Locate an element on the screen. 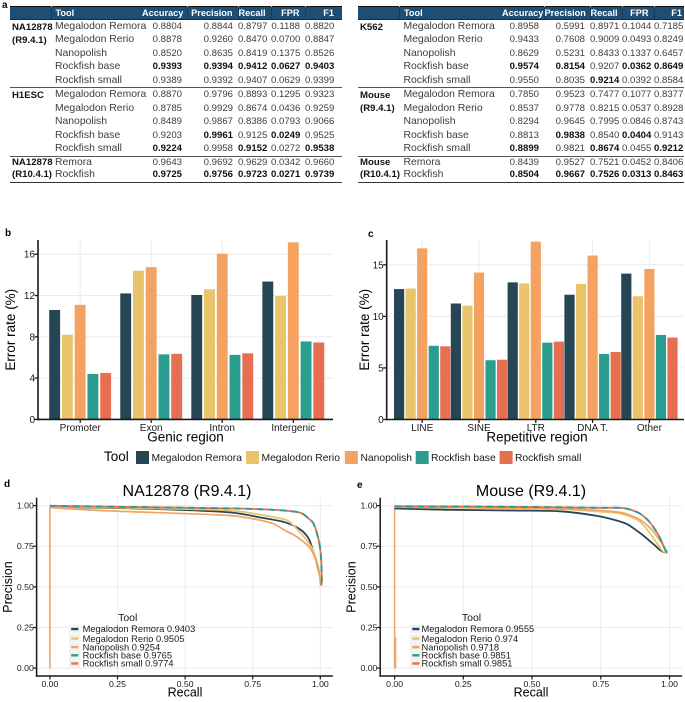 The height and width of the screenshot is (702, 685). svg-text: Intron is located at coordinates (222, 428).